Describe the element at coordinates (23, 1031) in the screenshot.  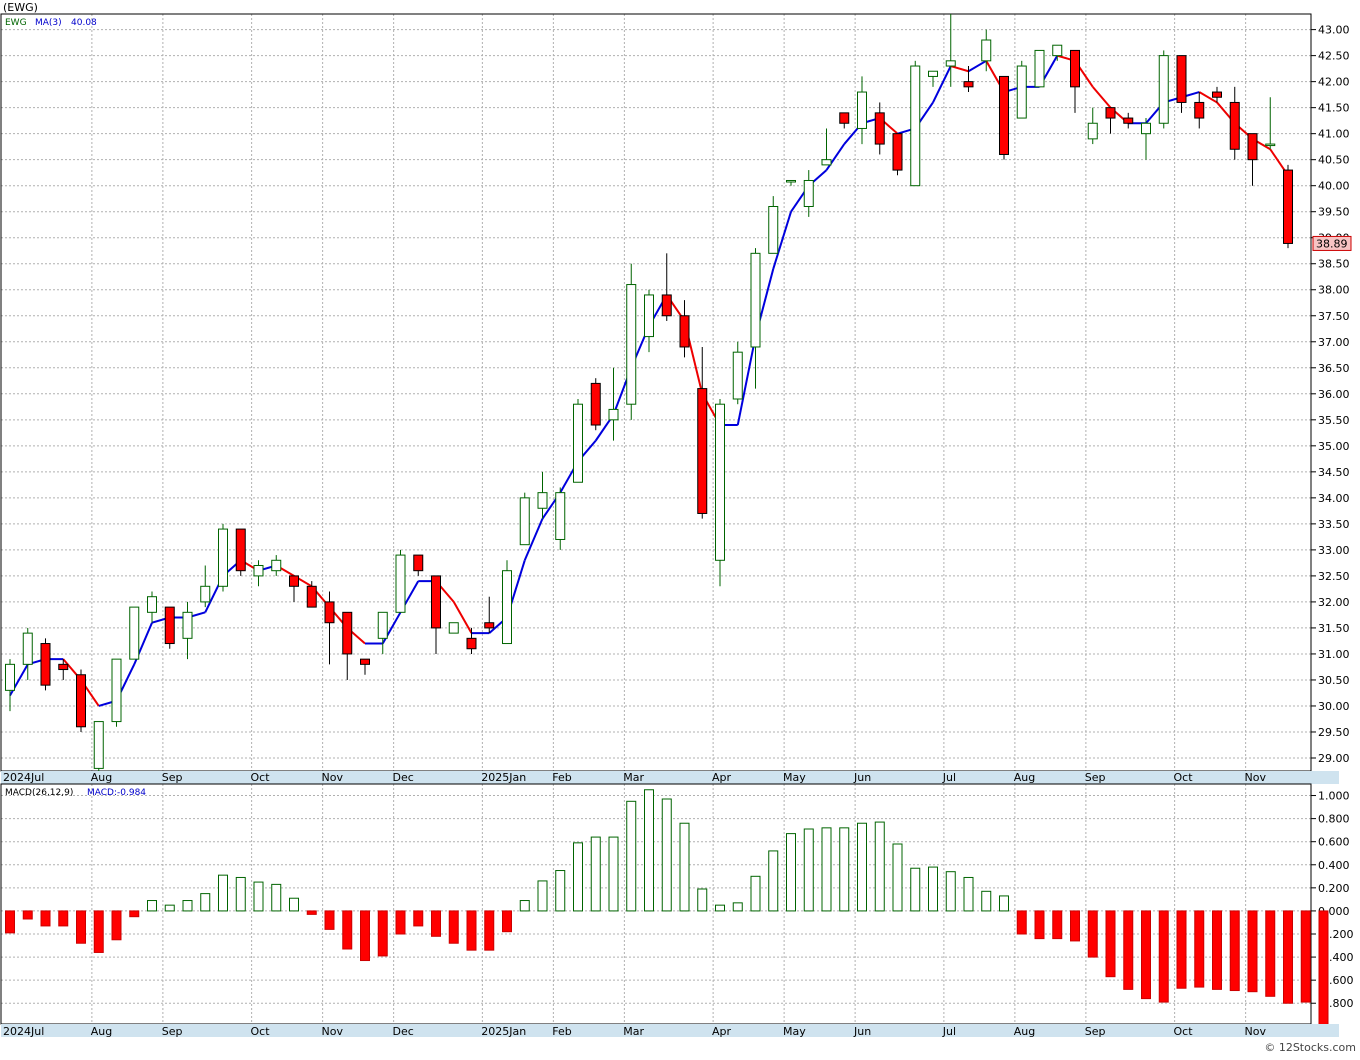
I see `date-label-bottom: 2024Jul` at that location.